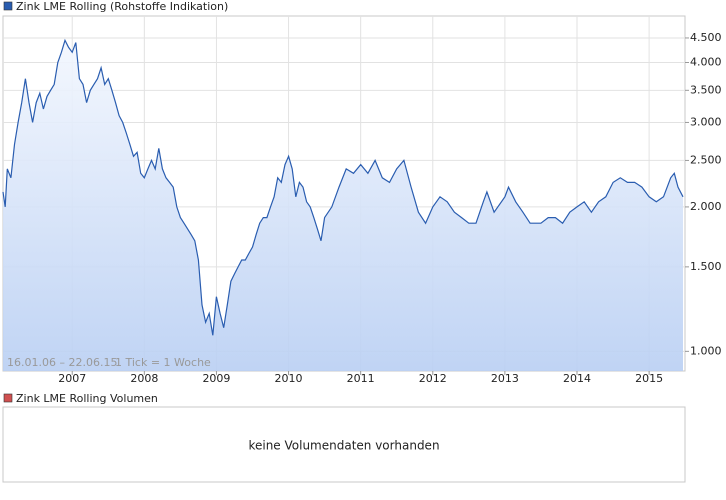  I want to click on x-tick-label: 2008, so click(144, 378).